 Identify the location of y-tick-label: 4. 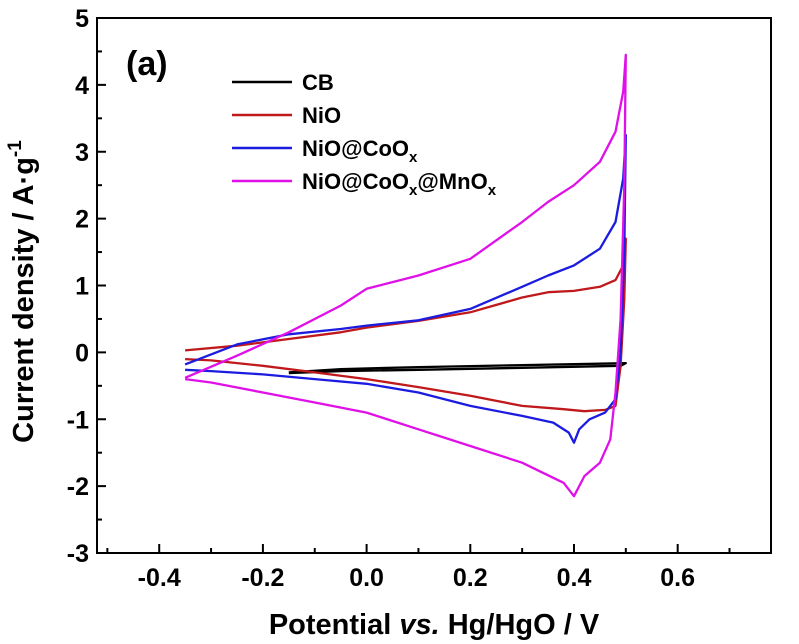
(82, 86).